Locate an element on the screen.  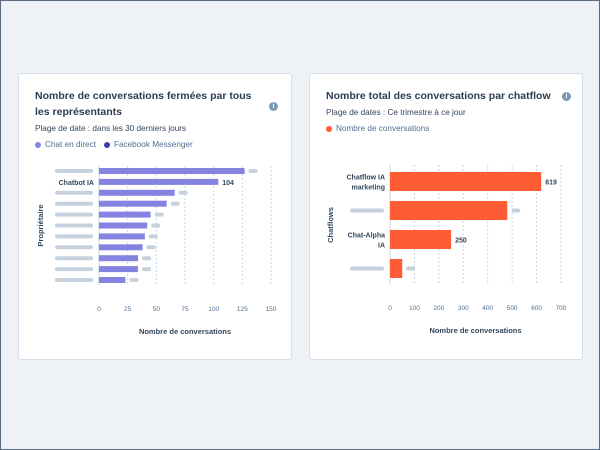
legend-item-chat: Chat en direct is located at coordinates (65, 144).